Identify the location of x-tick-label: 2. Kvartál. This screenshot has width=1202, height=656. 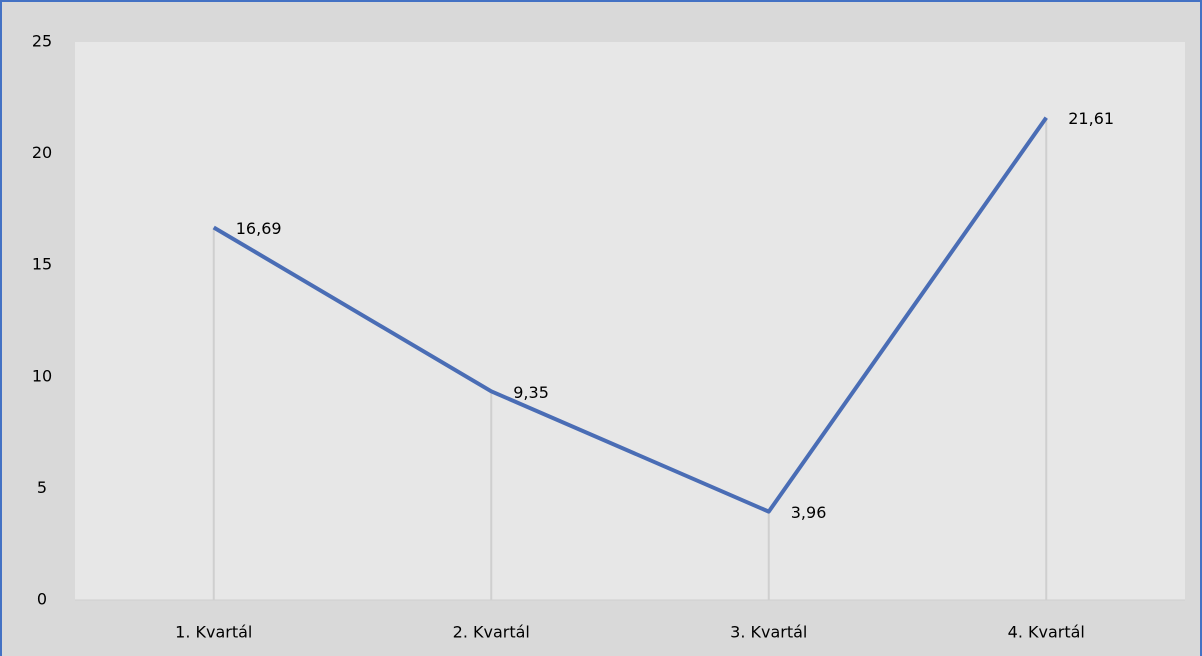
(491, 632).